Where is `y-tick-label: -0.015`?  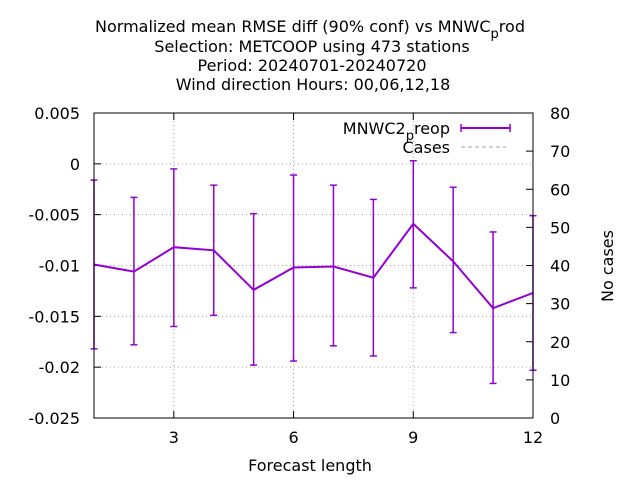 y-tick-label: -0.015 is located at coordinates (54, 316).